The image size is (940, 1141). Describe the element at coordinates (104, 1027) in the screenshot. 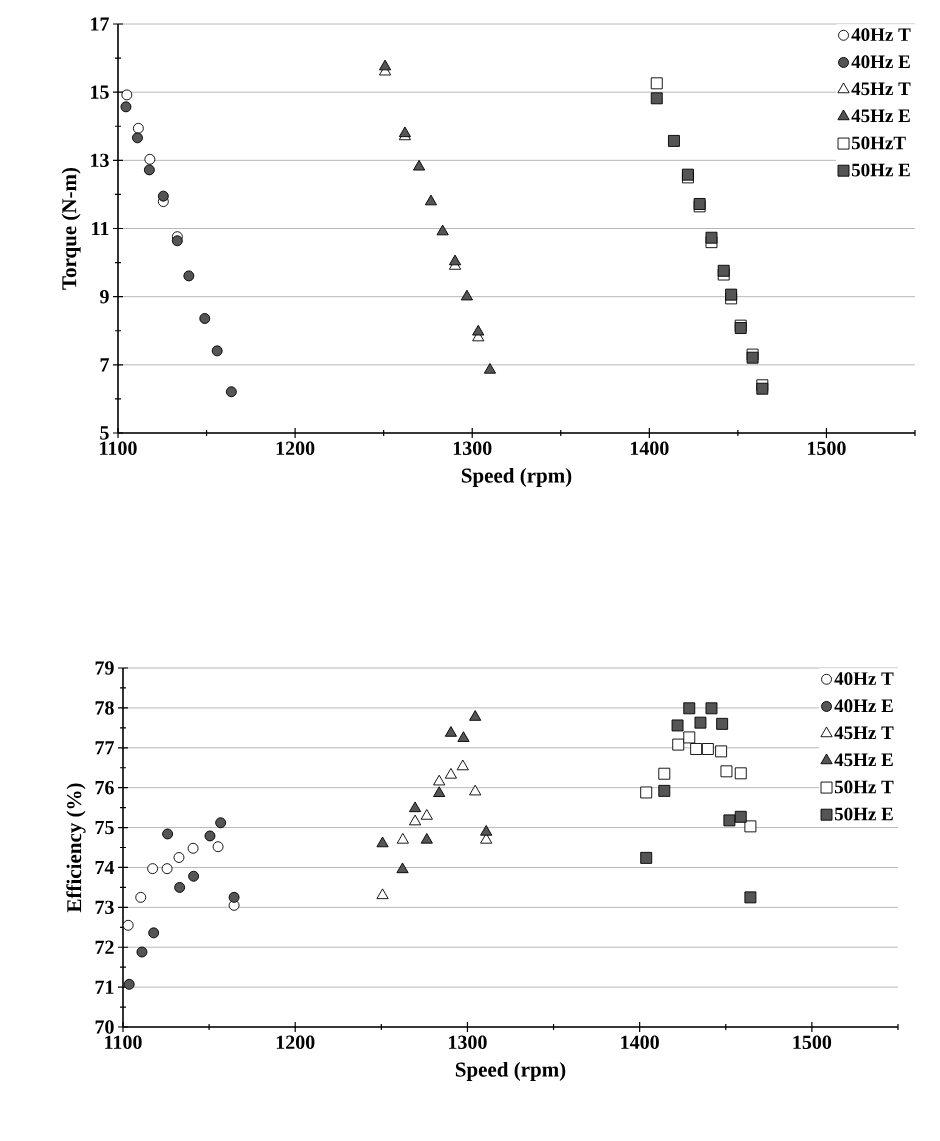

I see `y-tick-label: 70` at that location.